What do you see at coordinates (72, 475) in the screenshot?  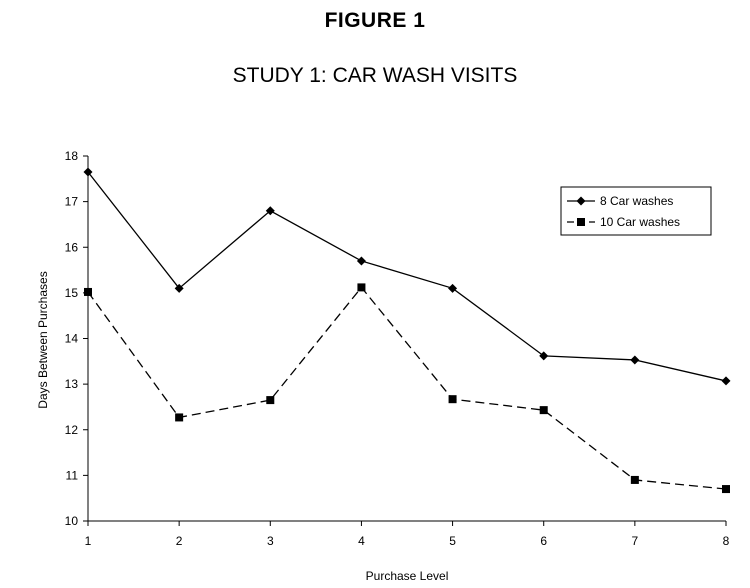 I see `y-tick-label: 11` at bounding box center [72, 475].